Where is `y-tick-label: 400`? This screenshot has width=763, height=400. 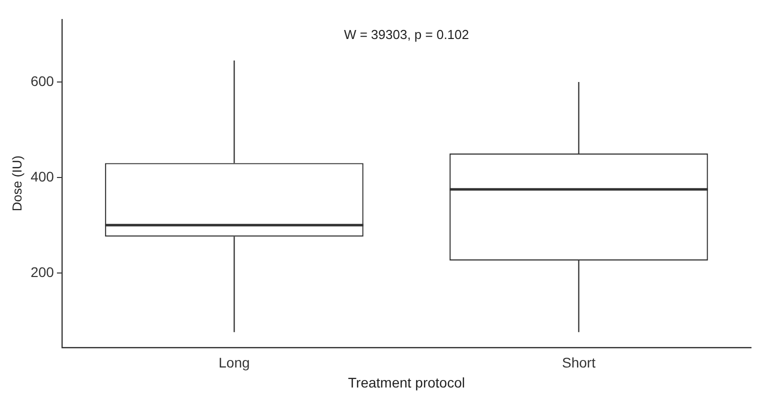 y-tick-label: 400 is located at coordinates (42, 176).